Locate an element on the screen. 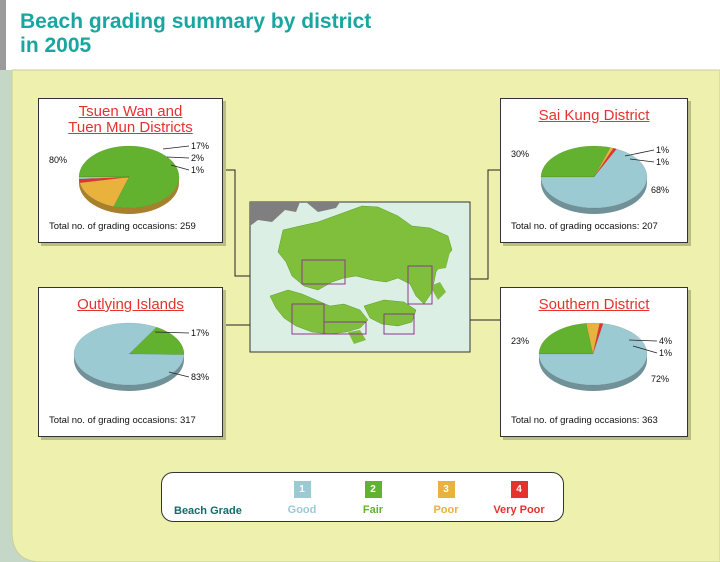 The height and width of the screenshot is (562, 720). pie-label-very-poor: 2% is located at coordinates (198, 158).